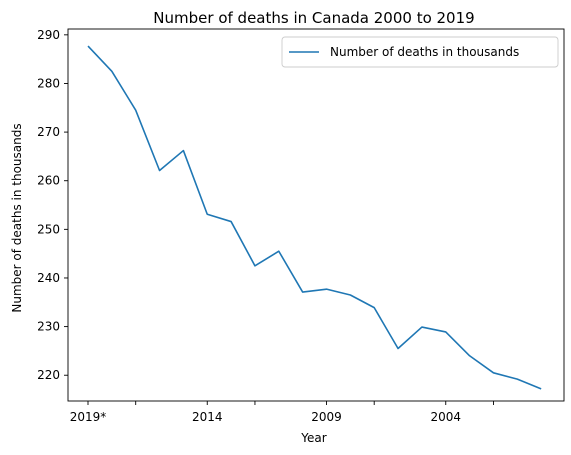 This screenshot has height=455, width=571. Describe the element at coordinates (313, 438) in the screenshot. I see `x-axis-label: Year` at that location.